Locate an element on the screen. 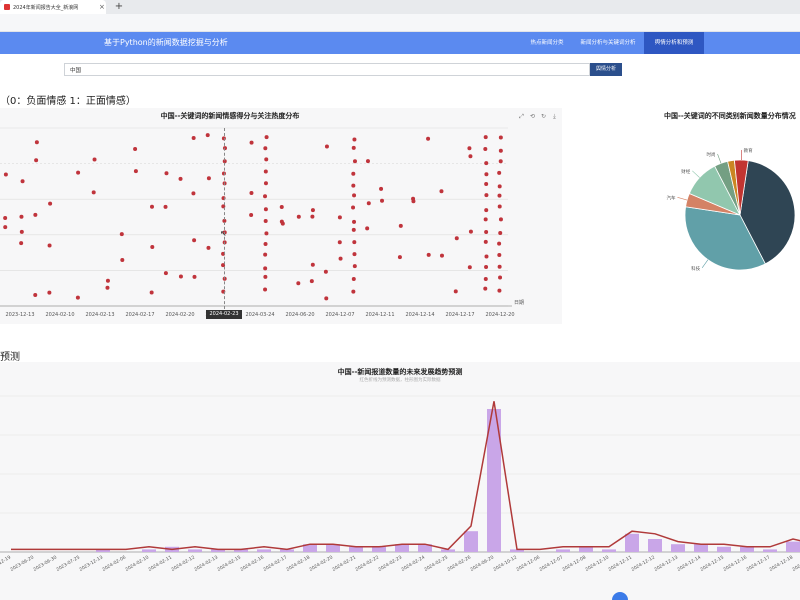  zoom-icon: ⤢ is located at coordinates (521, 116).